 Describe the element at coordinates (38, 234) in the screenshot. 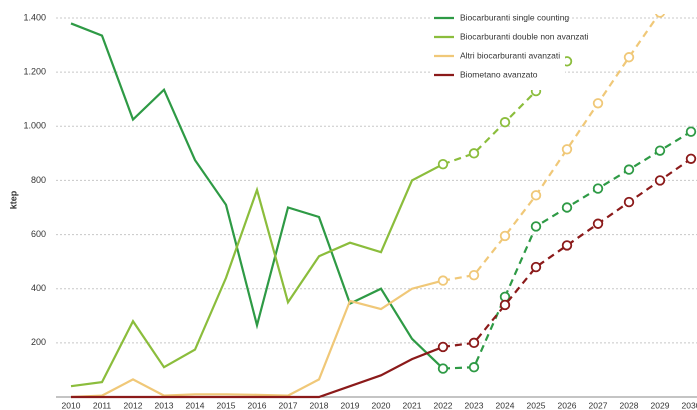

I see `y-tick-label: 600` at that location.